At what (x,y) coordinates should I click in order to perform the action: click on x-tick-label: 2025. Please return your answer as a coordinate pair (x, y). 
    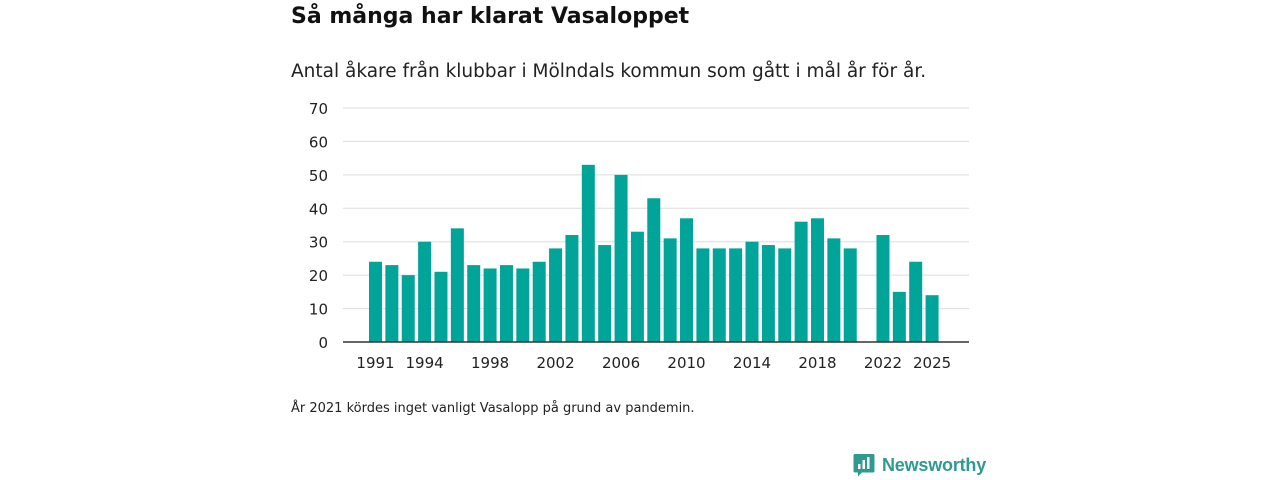
    Looking at the image, I should click on (932, 363).